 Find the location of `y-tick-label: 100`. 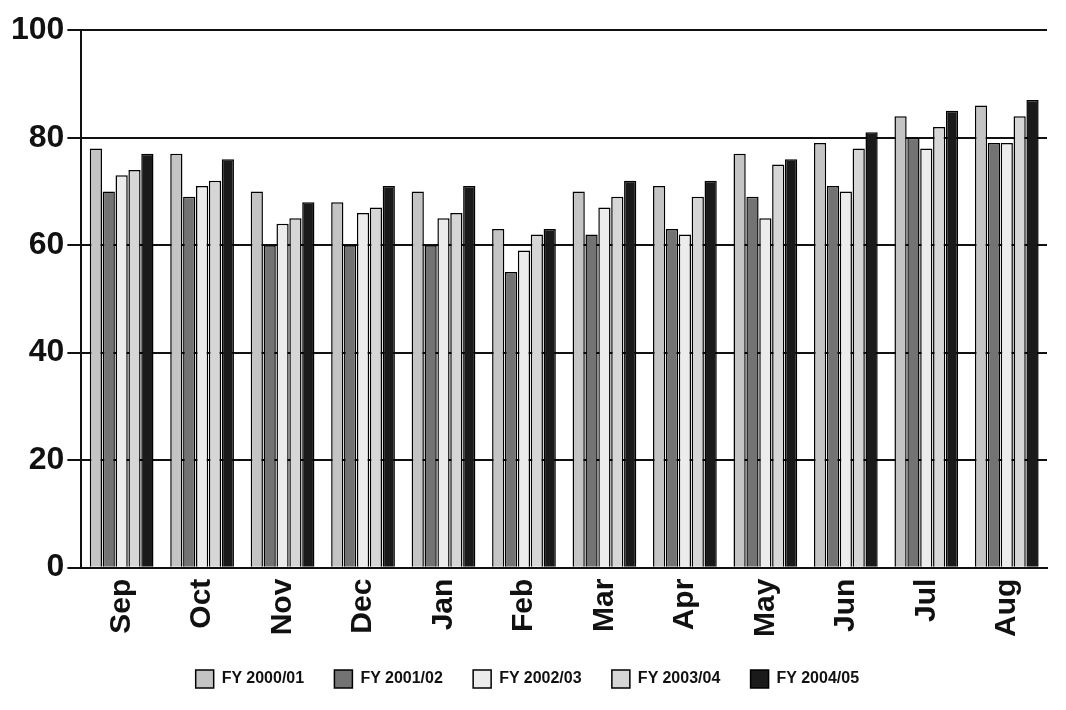

y-tick-label: 100 is located at coordinates (38, 28).